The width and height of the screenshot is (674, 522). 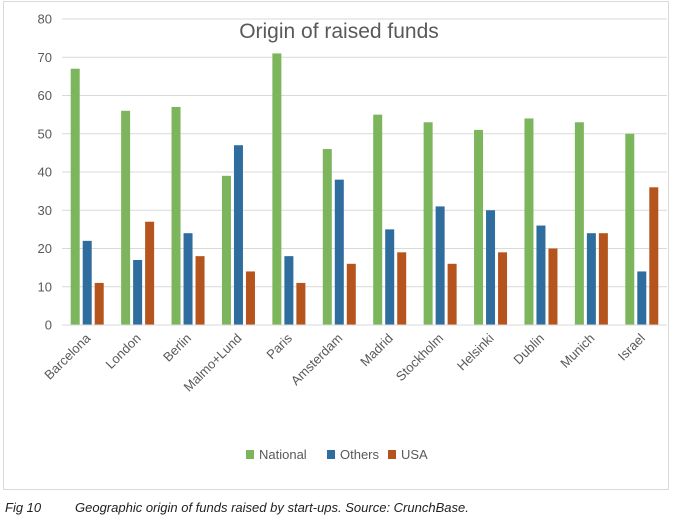 What do you see at coordinates (45, 57) in the screenshot?
I see `y-tick-label: 70` at bounding box center [45, 57].